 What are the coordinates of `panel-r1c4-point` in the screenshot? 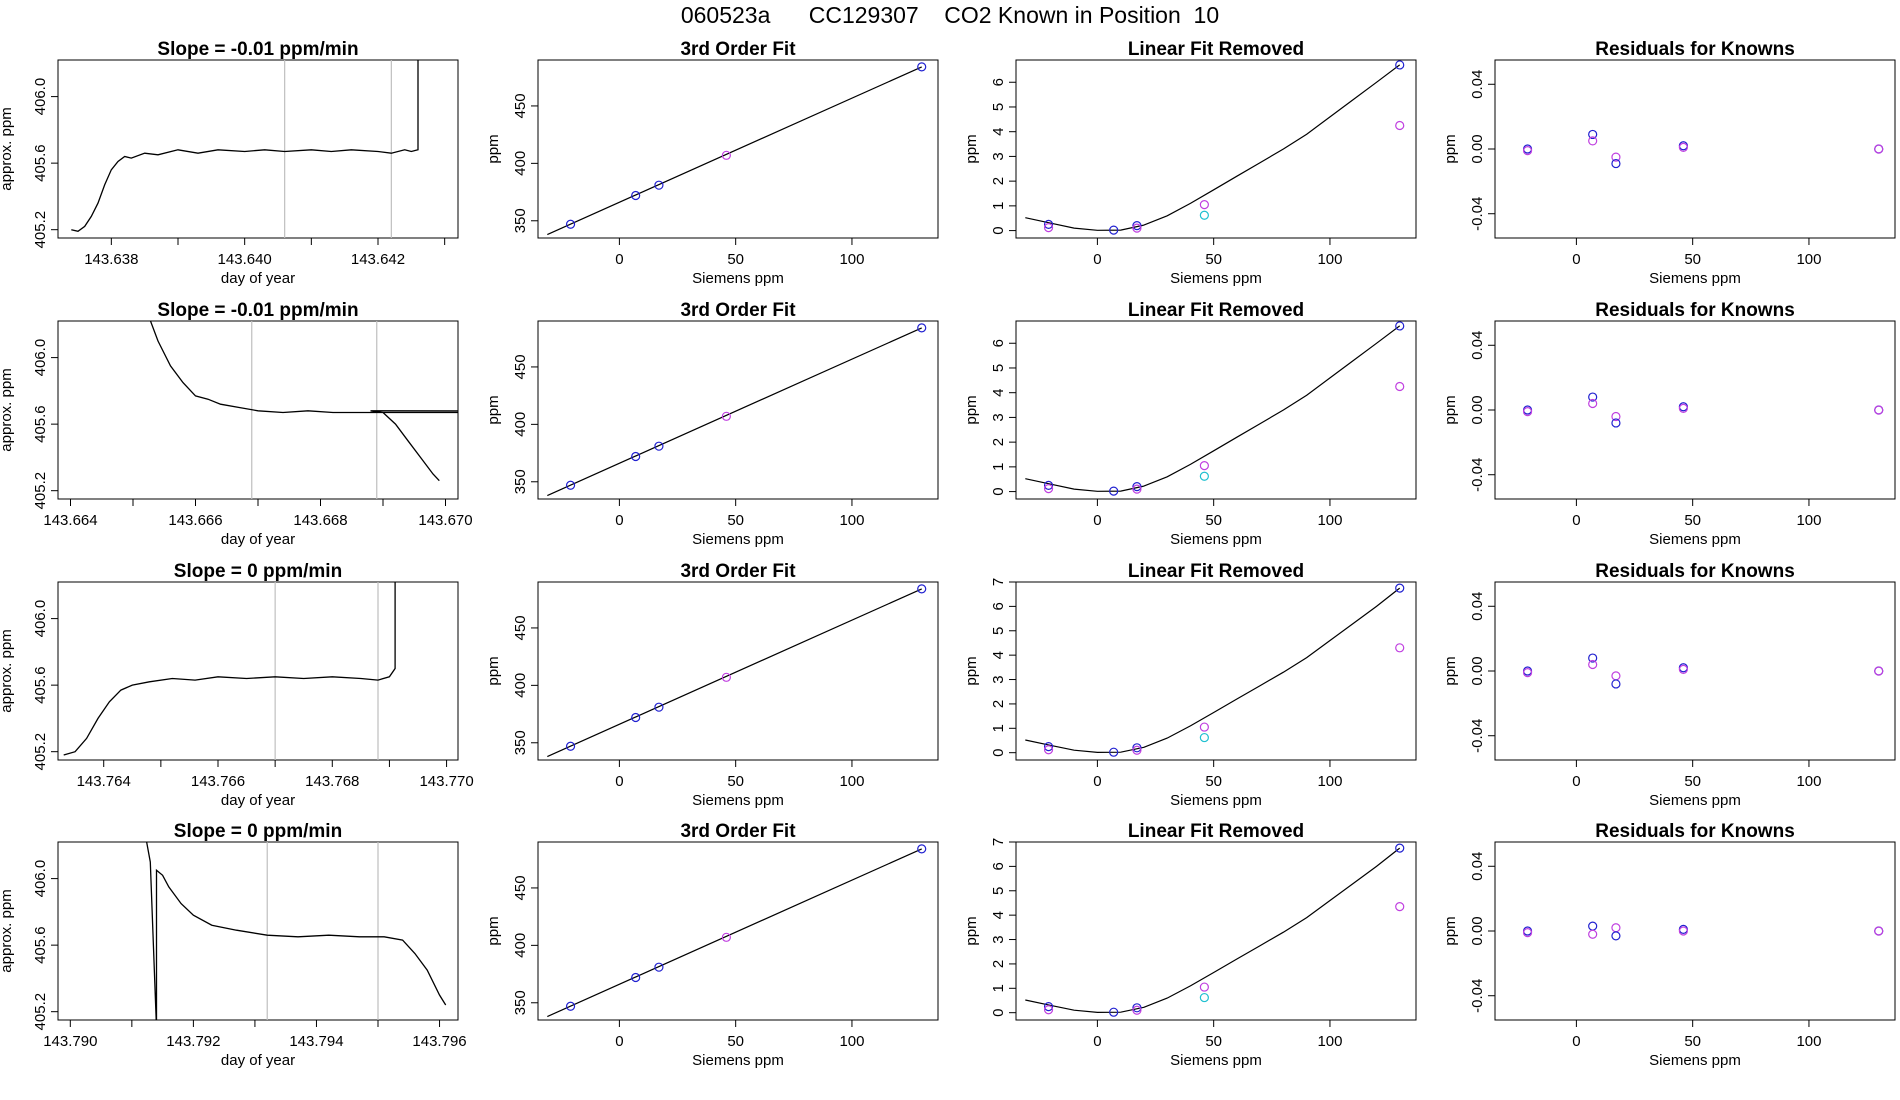 It's located at (1593, 141).